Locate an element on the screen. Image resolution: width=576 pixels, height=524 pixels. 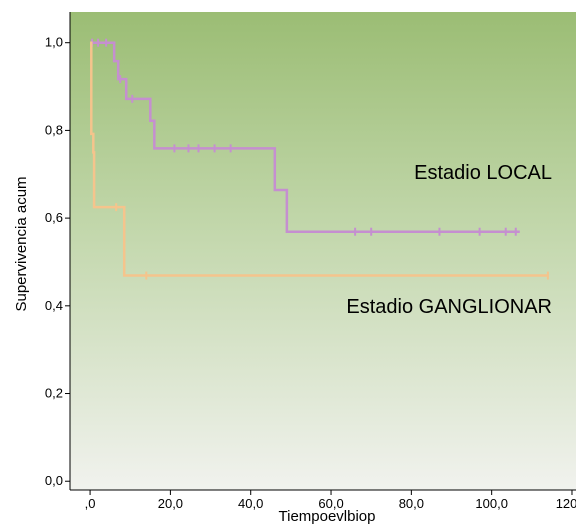
y-ticks: 0,0 0,2 0,4 0,6 0,8 1,0 is located at coordinates (57, 261).